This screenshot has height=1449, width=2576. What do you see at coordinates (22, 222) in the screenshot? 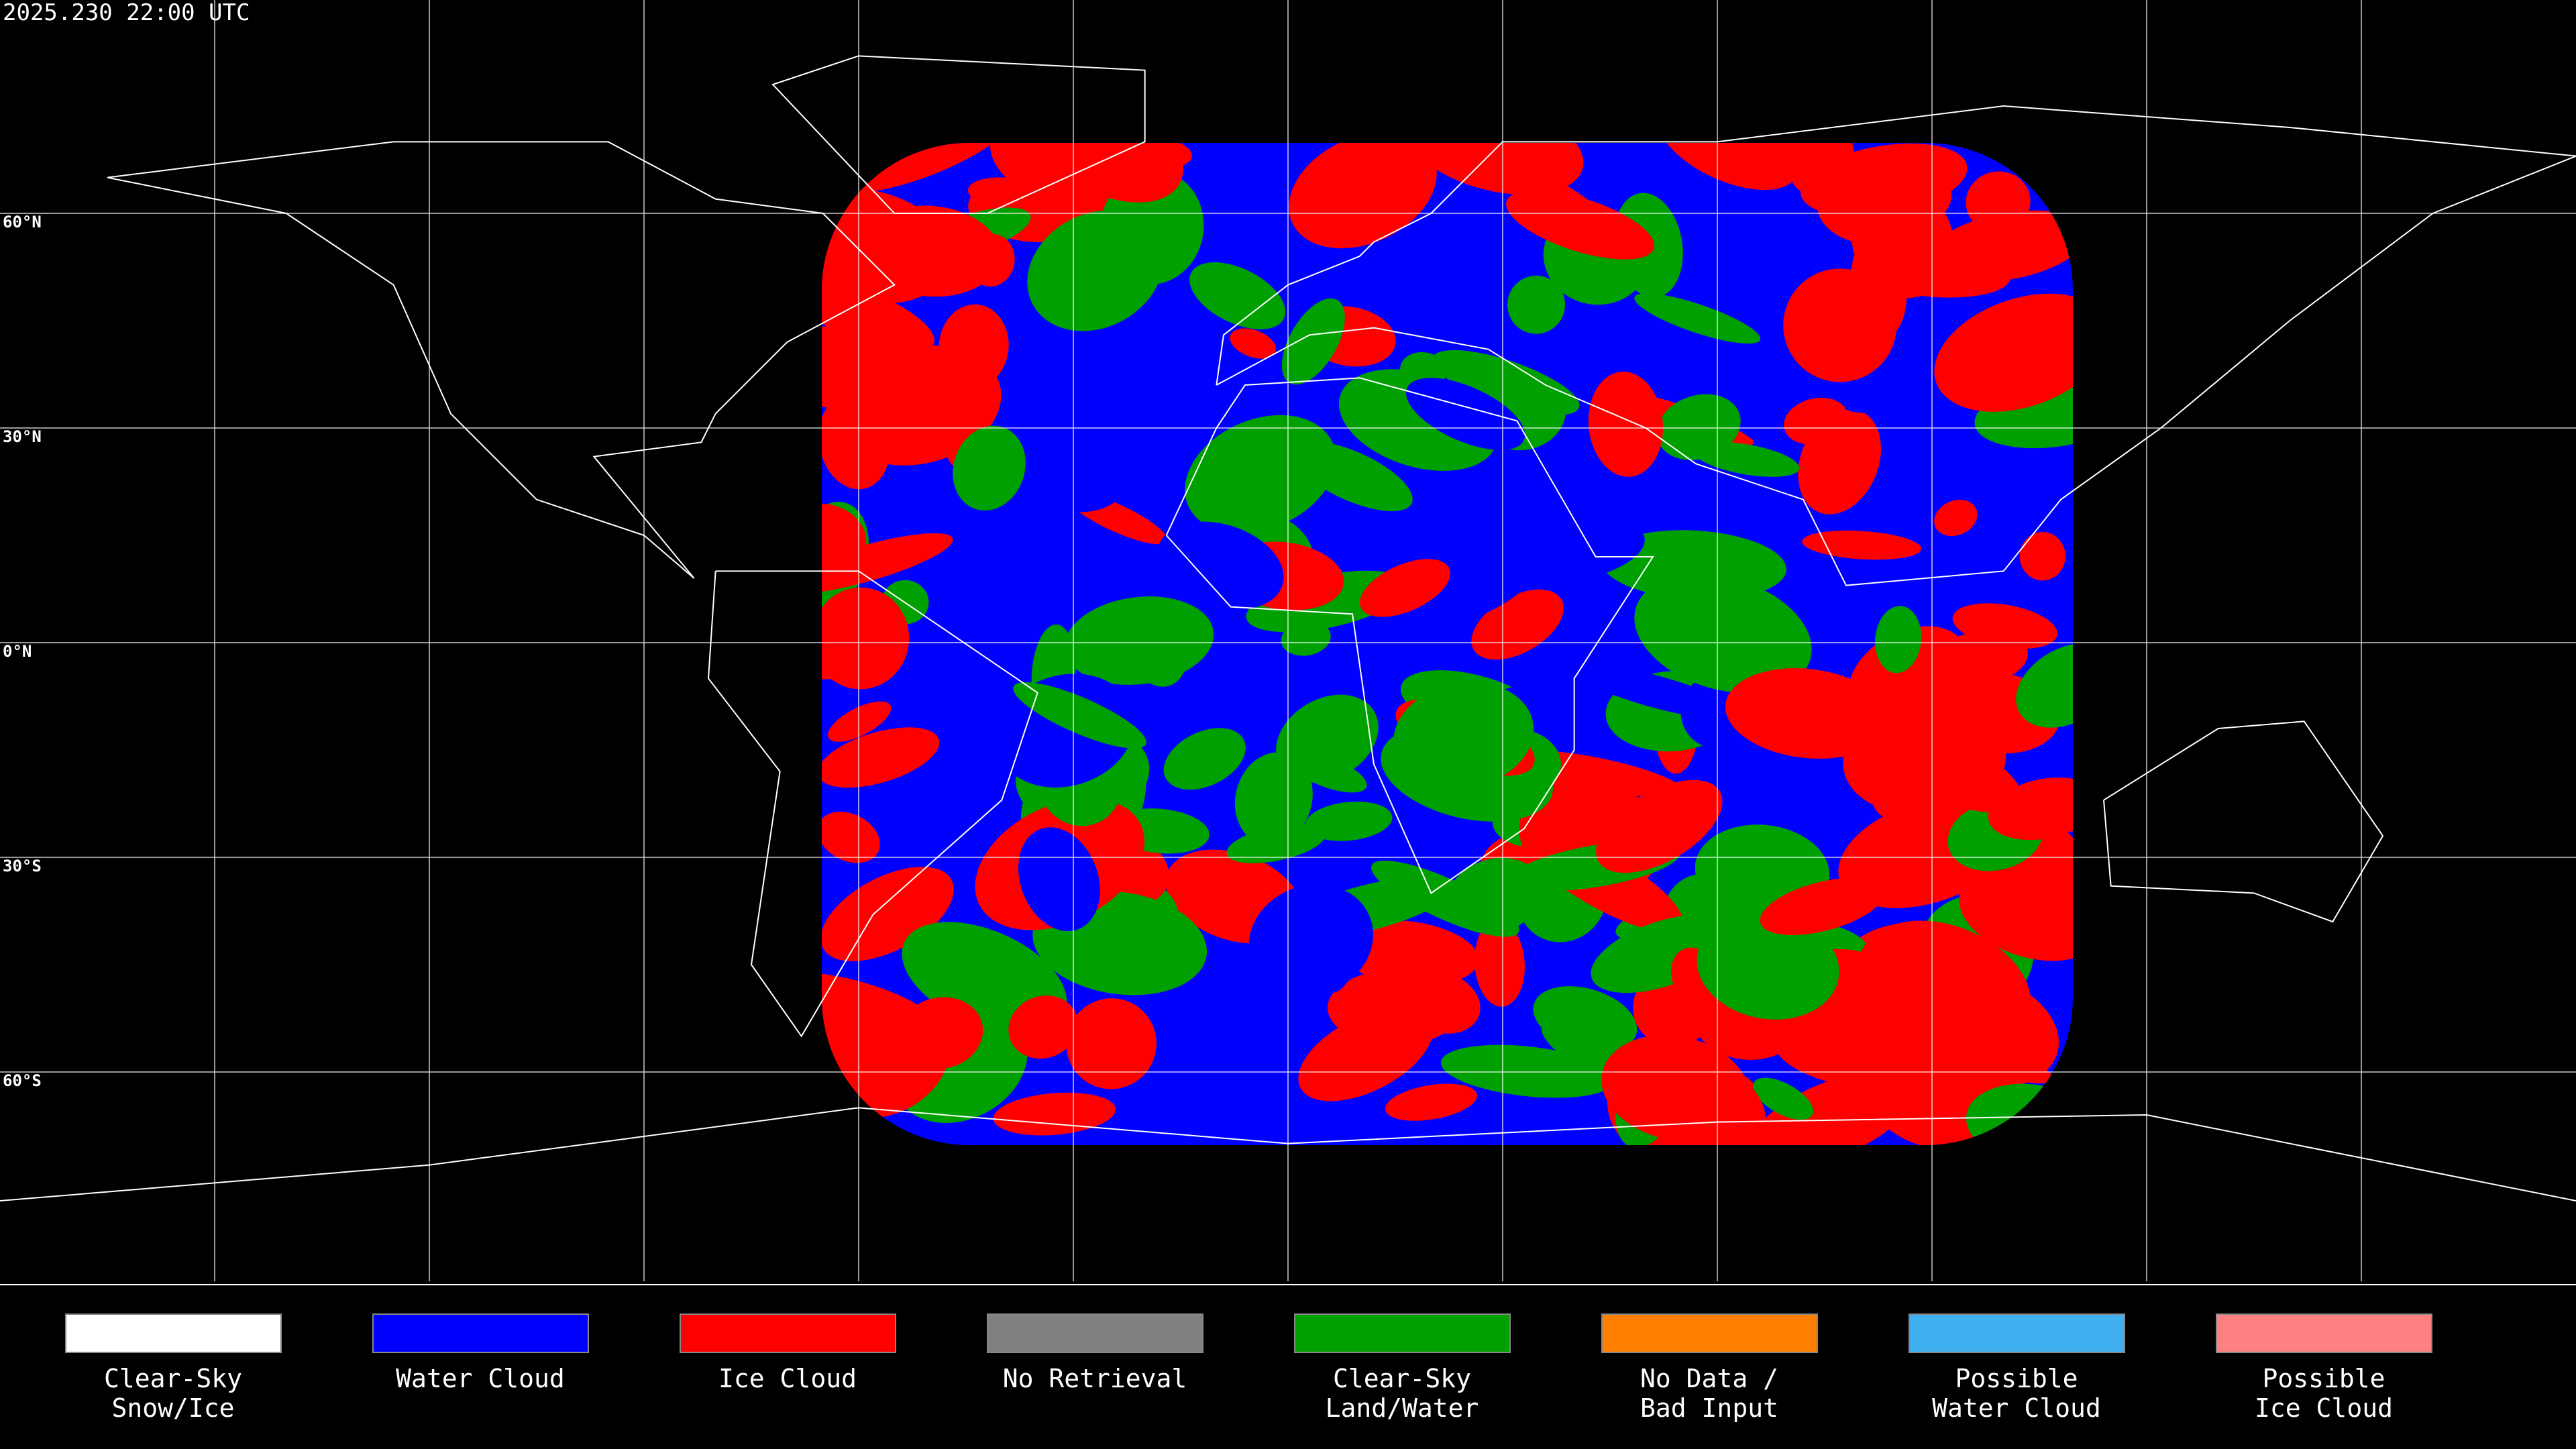
I see `latitude-label: 60°N` at bounding box center [22, 222].